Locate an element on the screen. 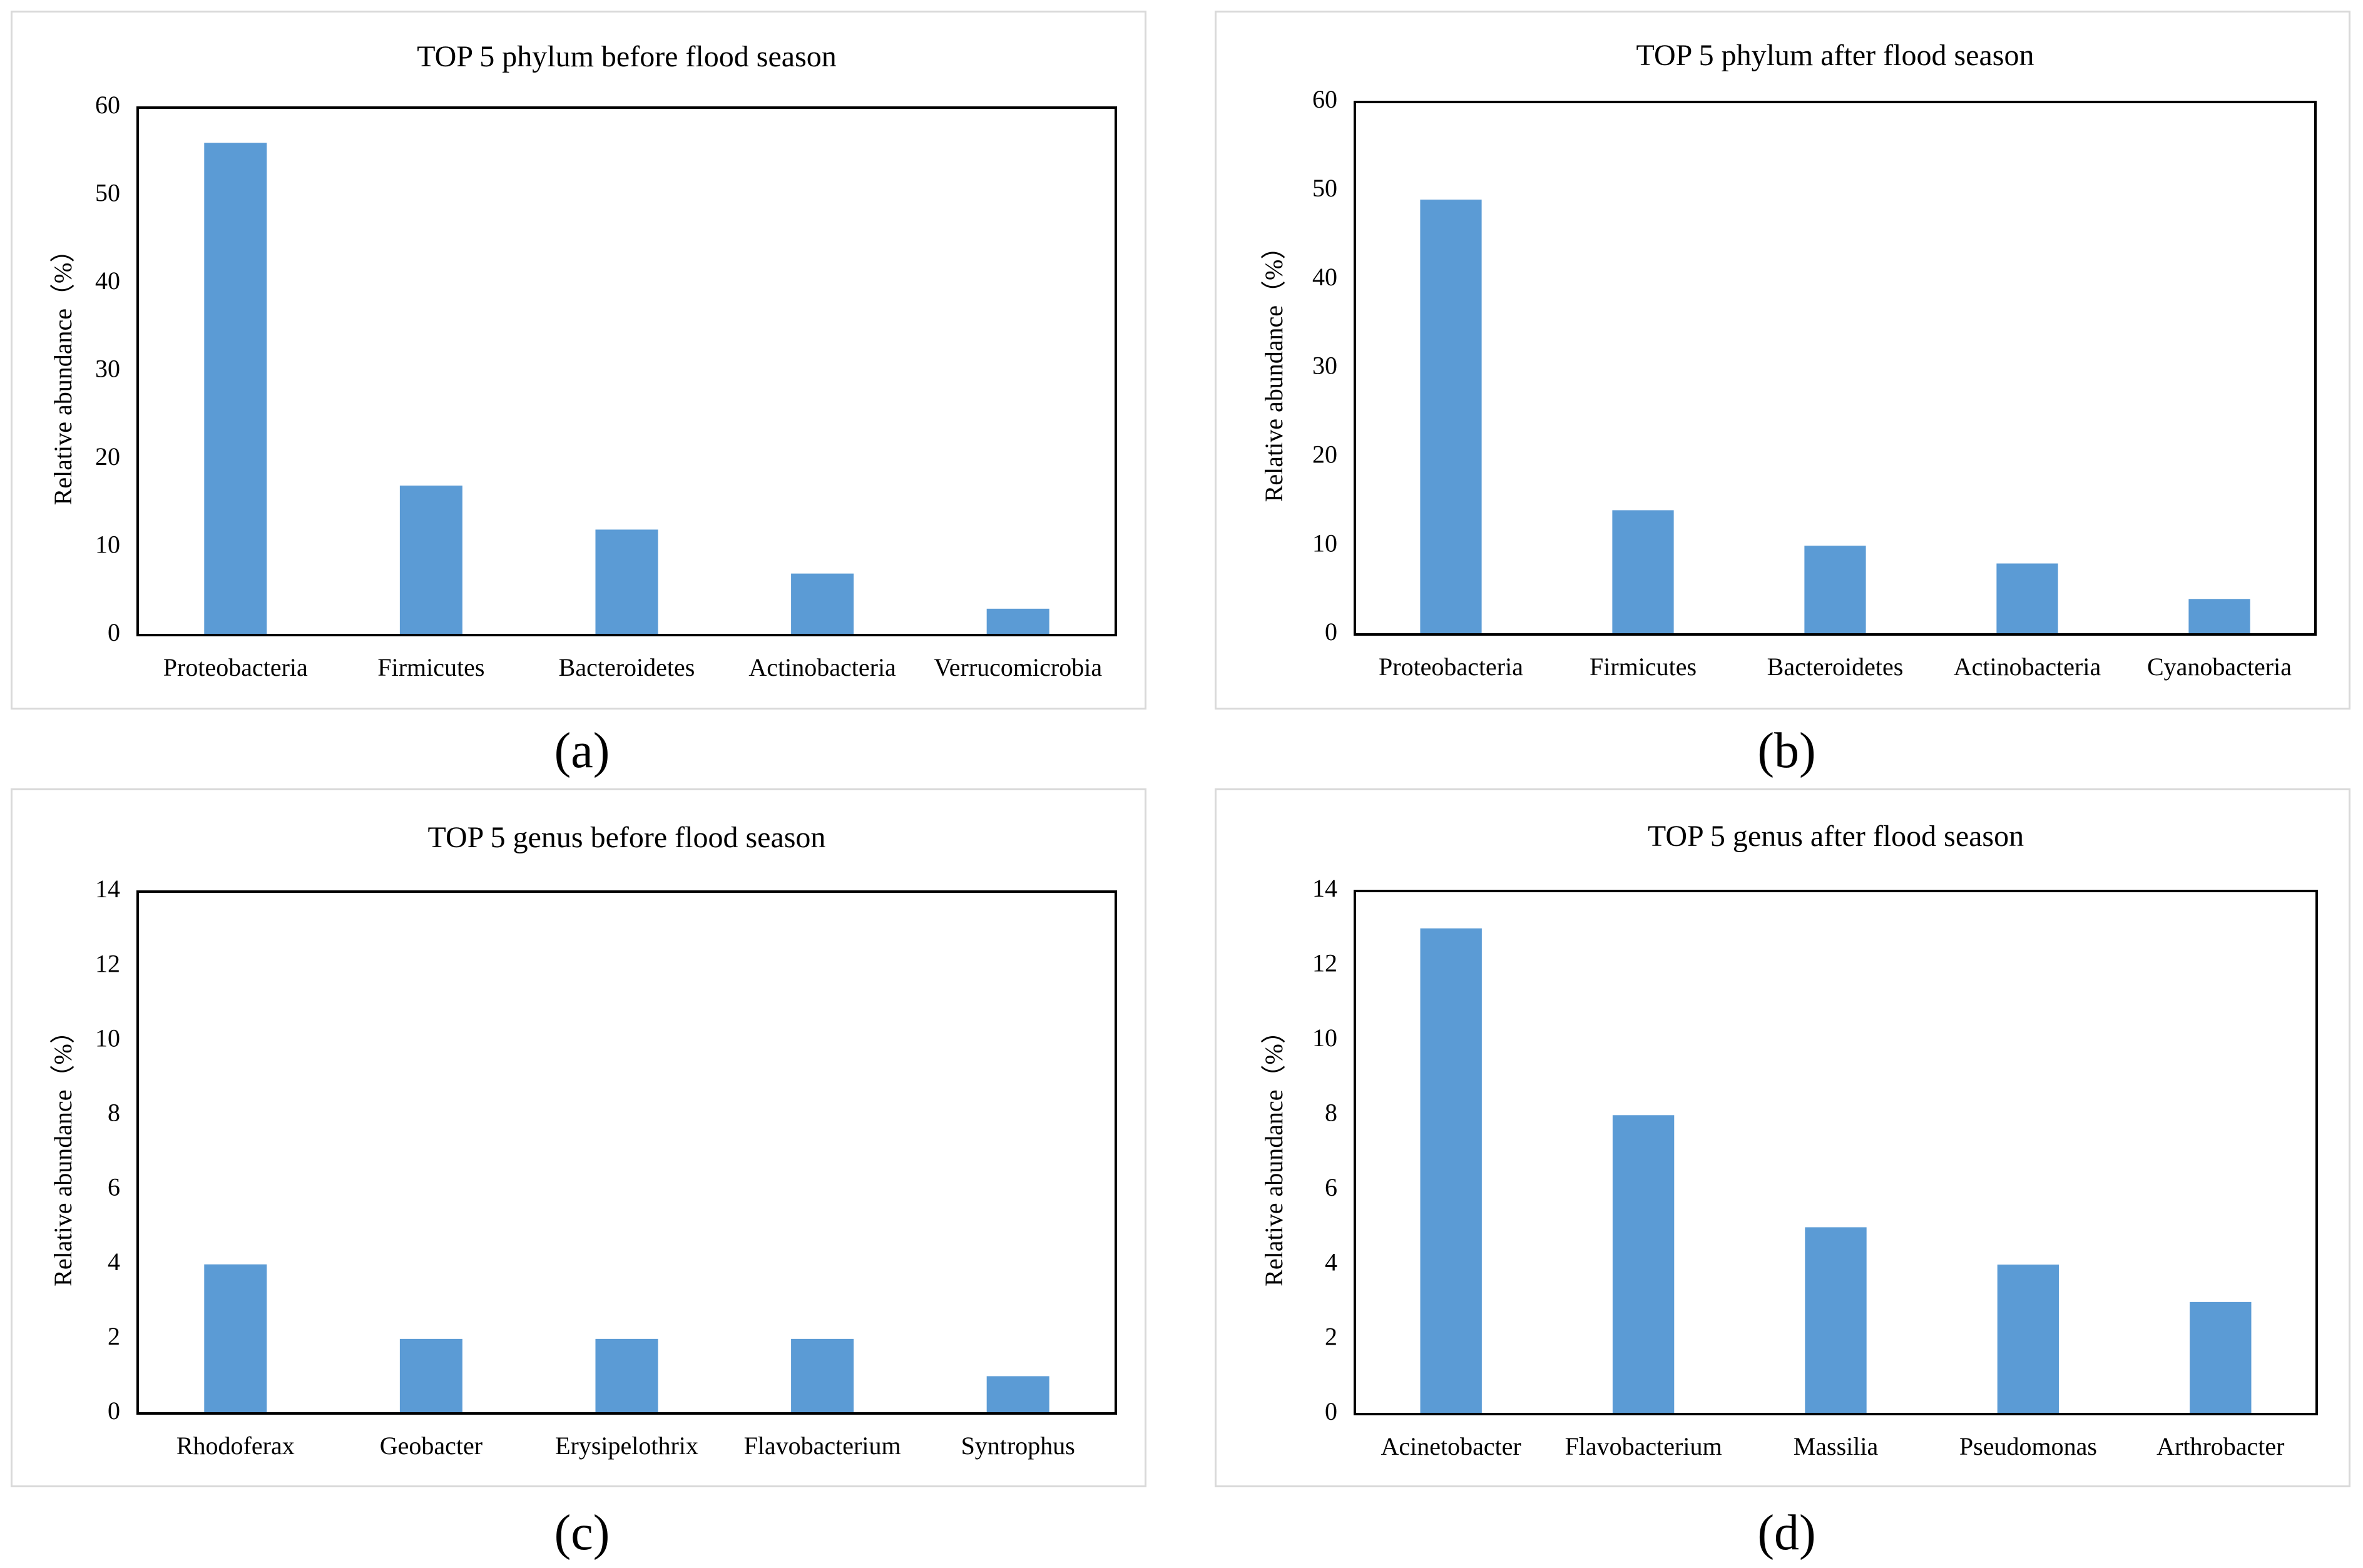 Image resolution: width=2363 pixels, height=1568 pixels. chart-a-ytick-label-6: 60 is located at coordinates (107, 105).